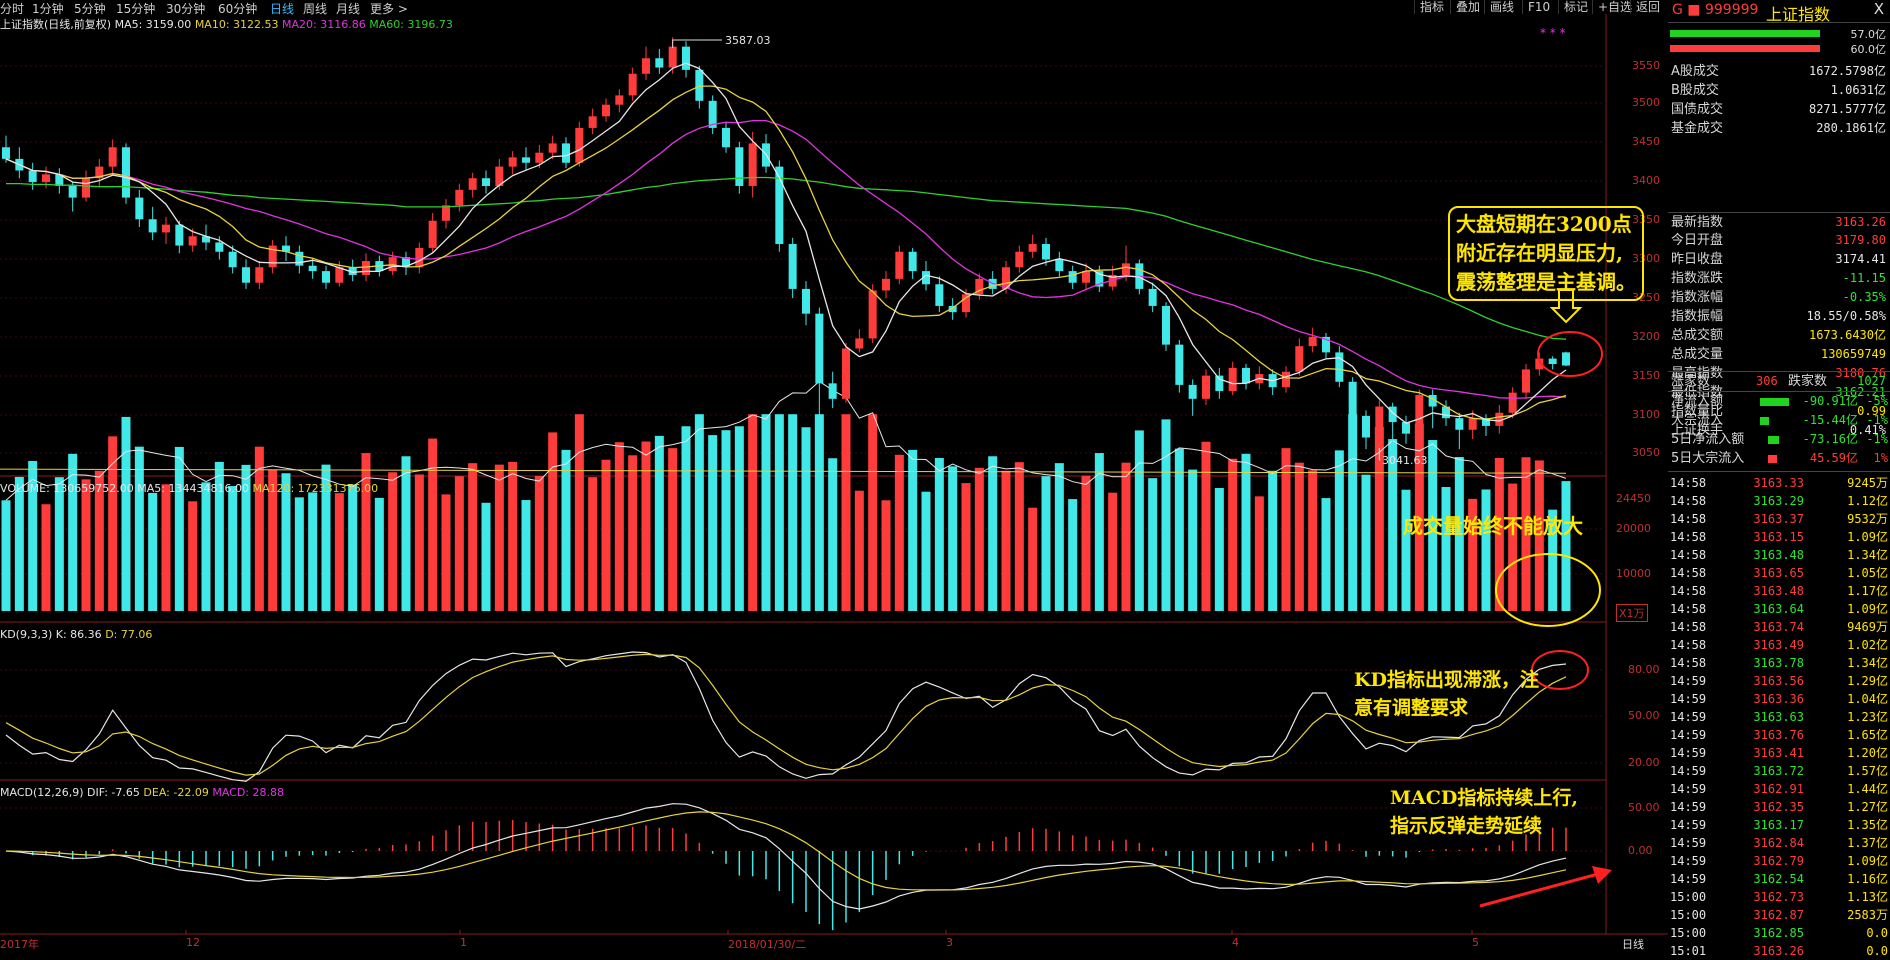 The image size is (1890, 960). What do you see at coordinates (1688, 699) in the screenshot?
I see `tick-time: 14:59` at bounding box center [1688, 699].